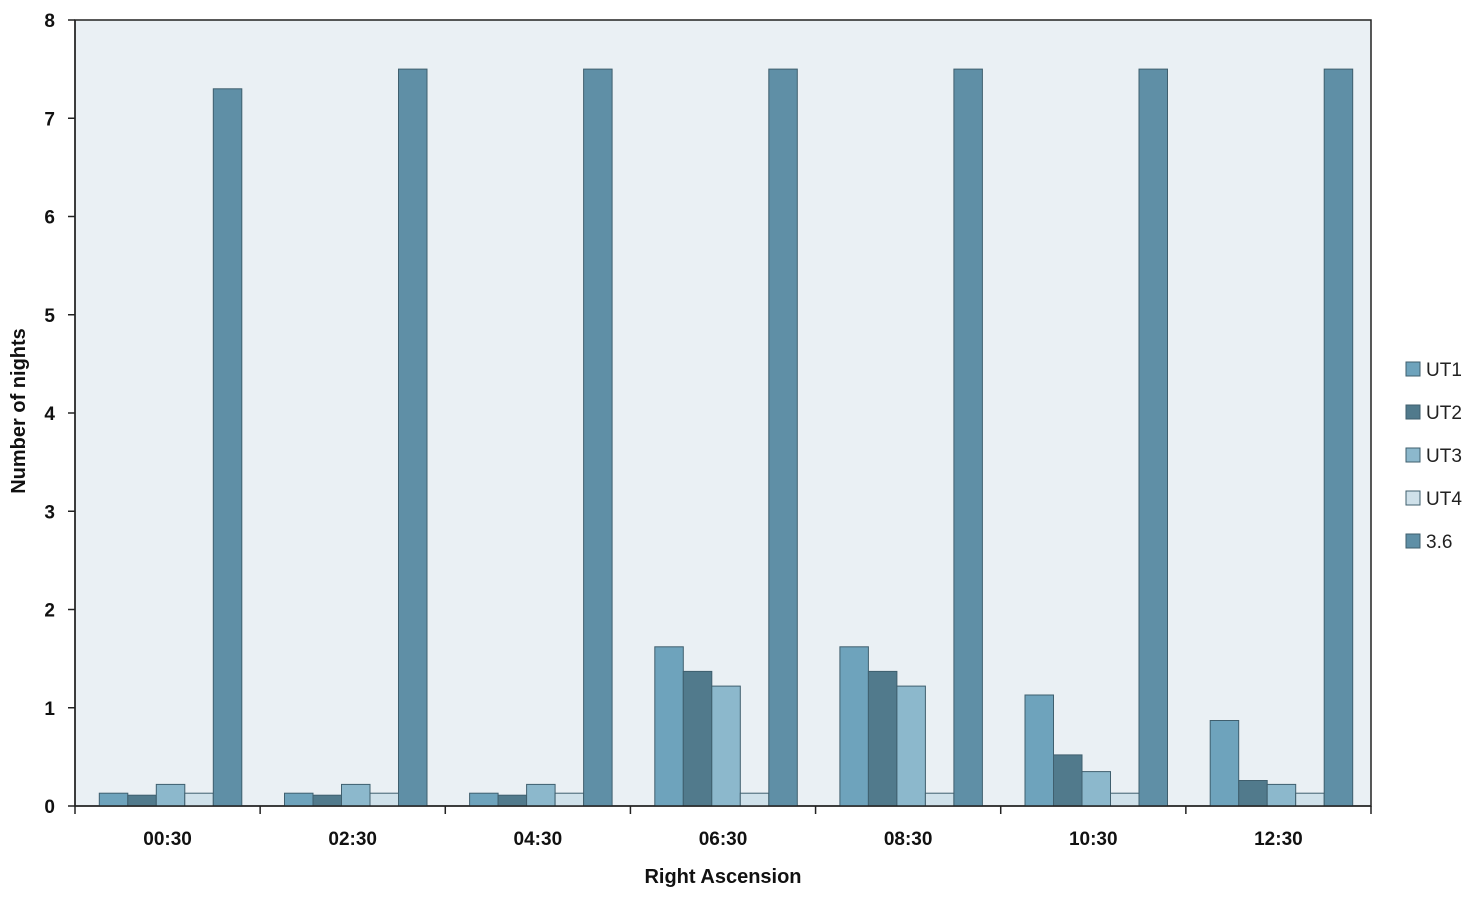 The width and height of the screenshot is (1472, 899). What do you see at coordinates (538, 839) in the screenshot?
I see `x-tick-label: 04:30` at bounding box center [538, 839].